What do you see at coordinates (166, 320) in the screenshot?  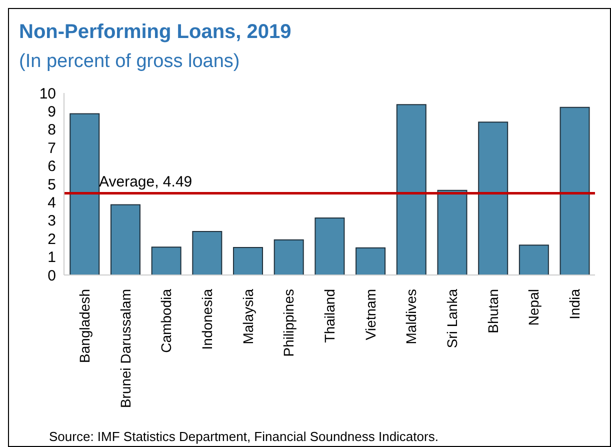 I see `x-tick-label: Cambodia` at bounding box center [166, 320].